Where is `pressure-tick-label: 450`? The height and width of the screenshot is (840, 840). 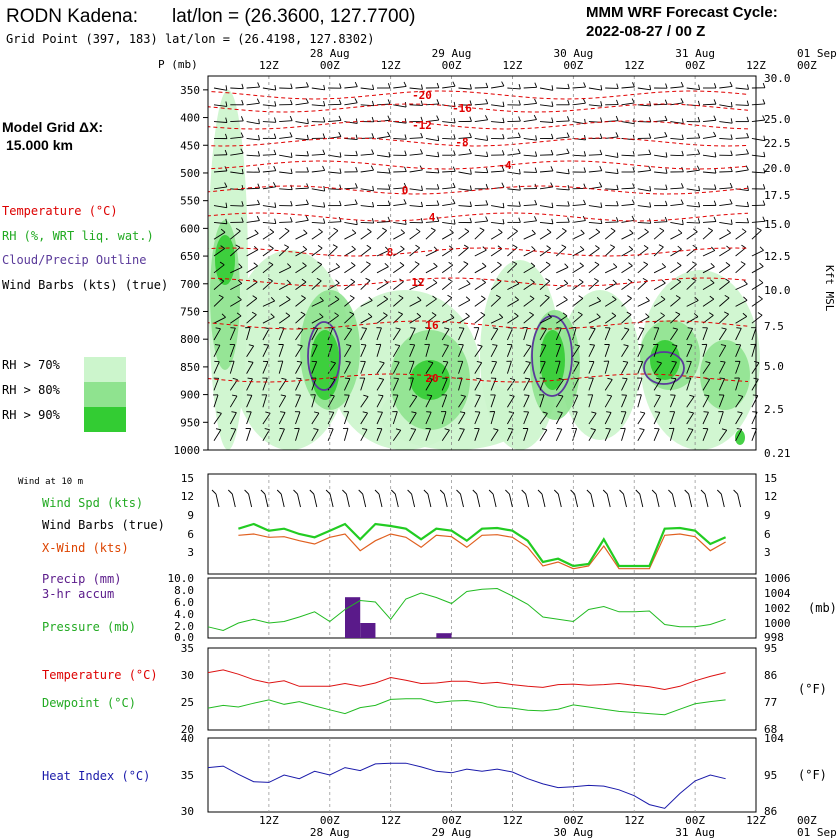 pressure-tick-label: 450 is located at coordinates (190, 145).